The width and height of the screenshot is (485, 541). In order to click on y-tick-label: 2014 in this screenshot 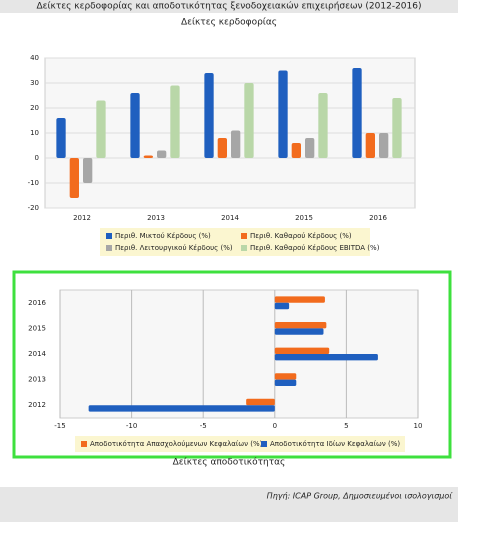, I will do `click(37, 354)`.